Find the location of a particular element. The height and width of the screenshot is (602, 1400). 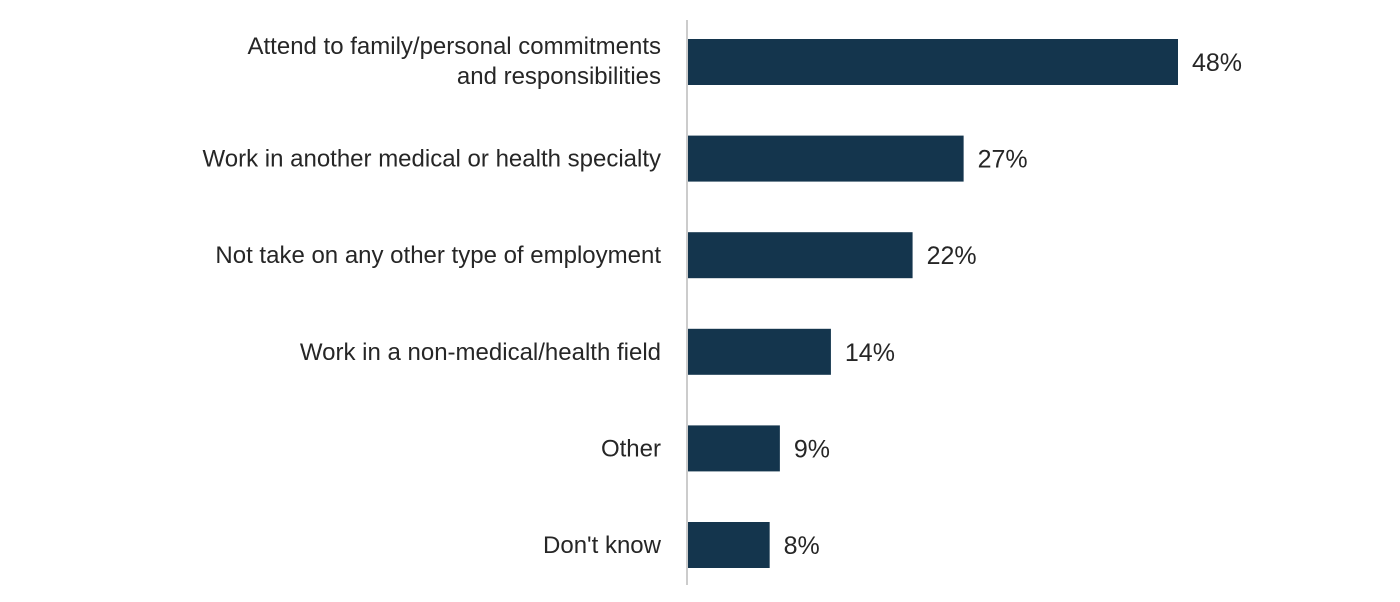

category-label-0-line-1: and responsibilities is located at coordinates (559, 76).